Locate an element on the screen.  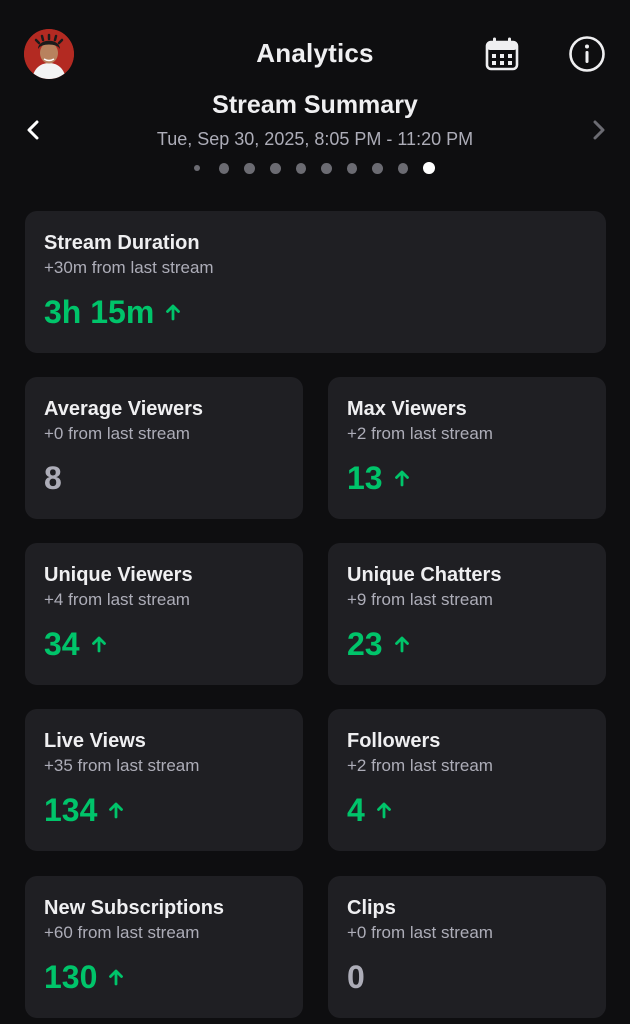
stat-card-max-viewers: Max Viewers +2 from last stream 13 is located at coordinates (467, 448).